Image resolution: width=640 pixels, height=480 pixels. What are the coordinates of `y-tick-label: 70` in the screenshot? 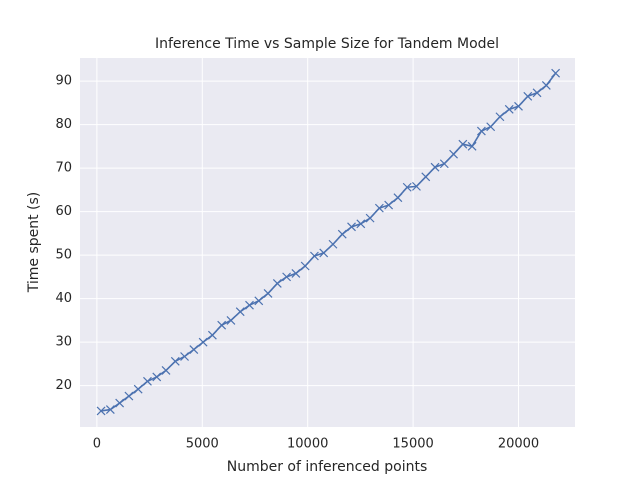 It's located at (63, 168).